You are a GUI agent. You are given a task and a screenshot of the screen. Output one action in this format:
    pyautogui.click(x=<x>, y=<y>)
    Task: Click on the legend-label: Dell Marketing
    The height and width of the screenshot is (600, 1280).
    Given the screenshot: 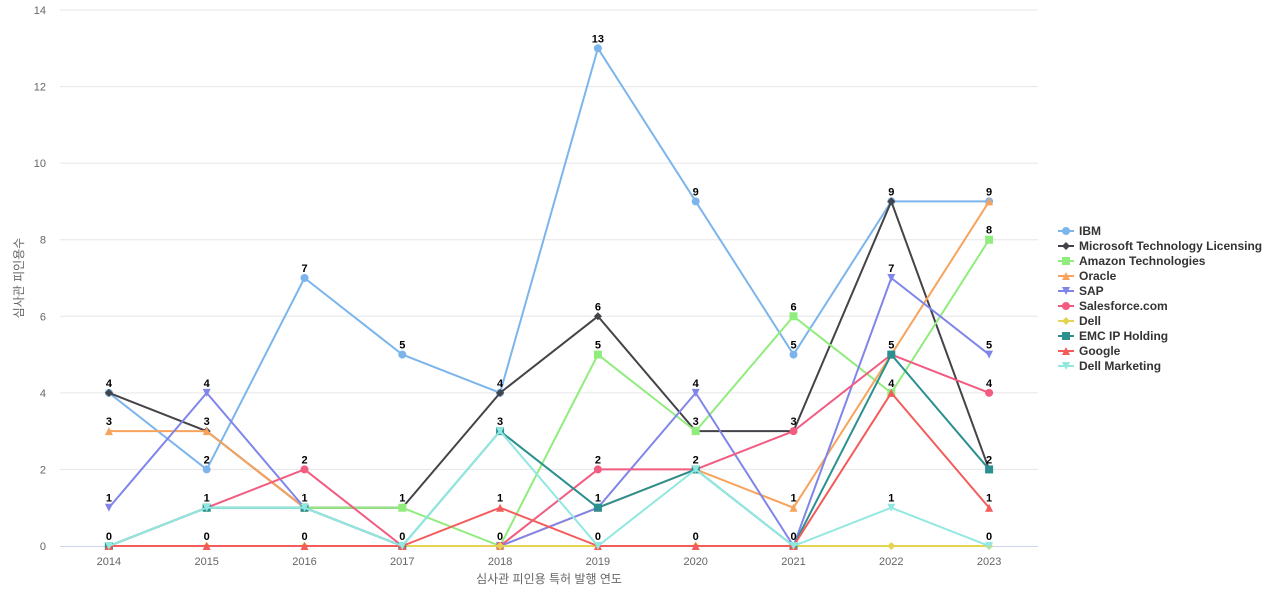 What is the action you would take?
    pyautogui.click(x=1120, y=366)
    